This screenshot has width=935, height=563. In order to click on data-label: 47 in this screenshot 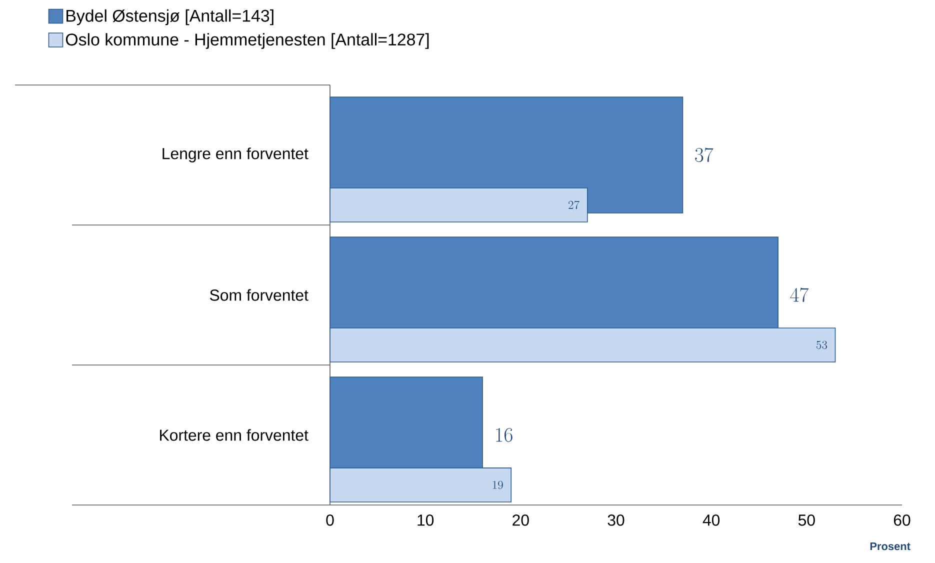, I will do `click(799, 295)`.